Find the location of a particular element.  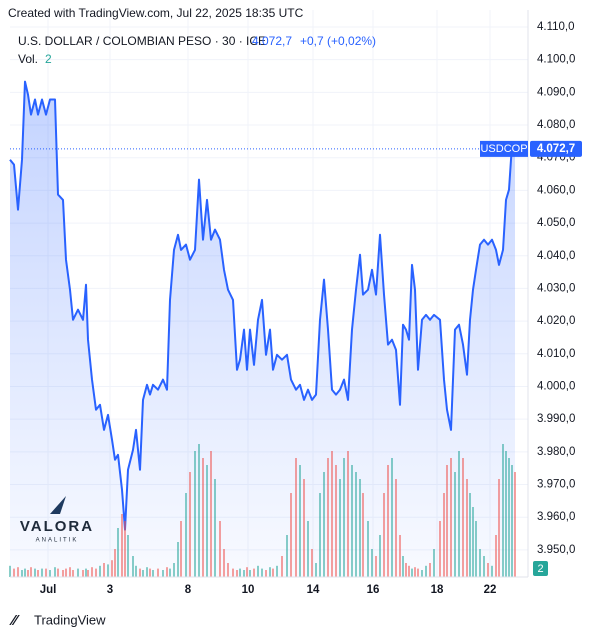

symbol: U.S. DOLLAR / COLOMBIAN PESO · 30 · ICE is located at coordinates (142, 41).